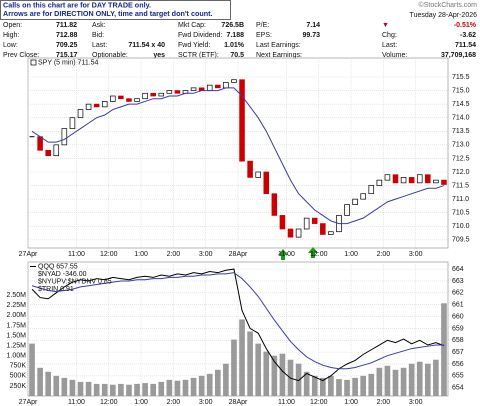  Describe the element at coordinates (198, 55) in the screenshot. I see `quote-label: SCTR (ETF):` at that location.